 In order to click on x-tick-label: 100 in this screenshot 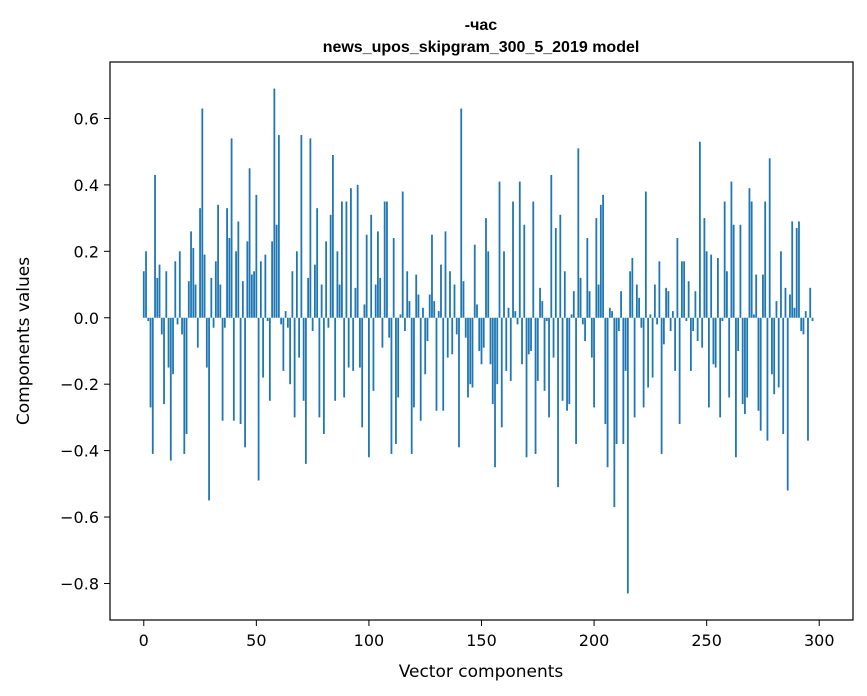, I will do `click(369, 640)`.